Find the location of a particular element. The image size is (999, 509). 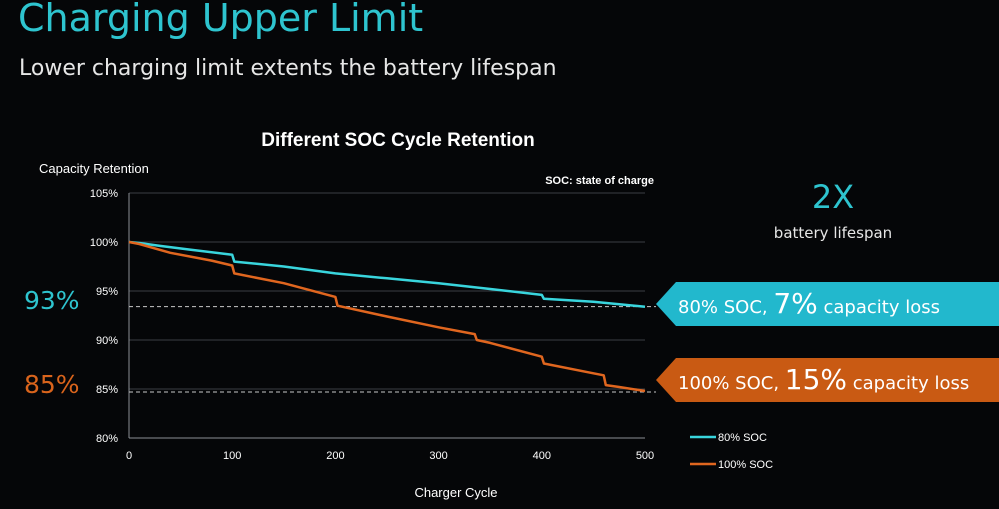

retention-label-93: 93% is located at coordinates (52, 300).